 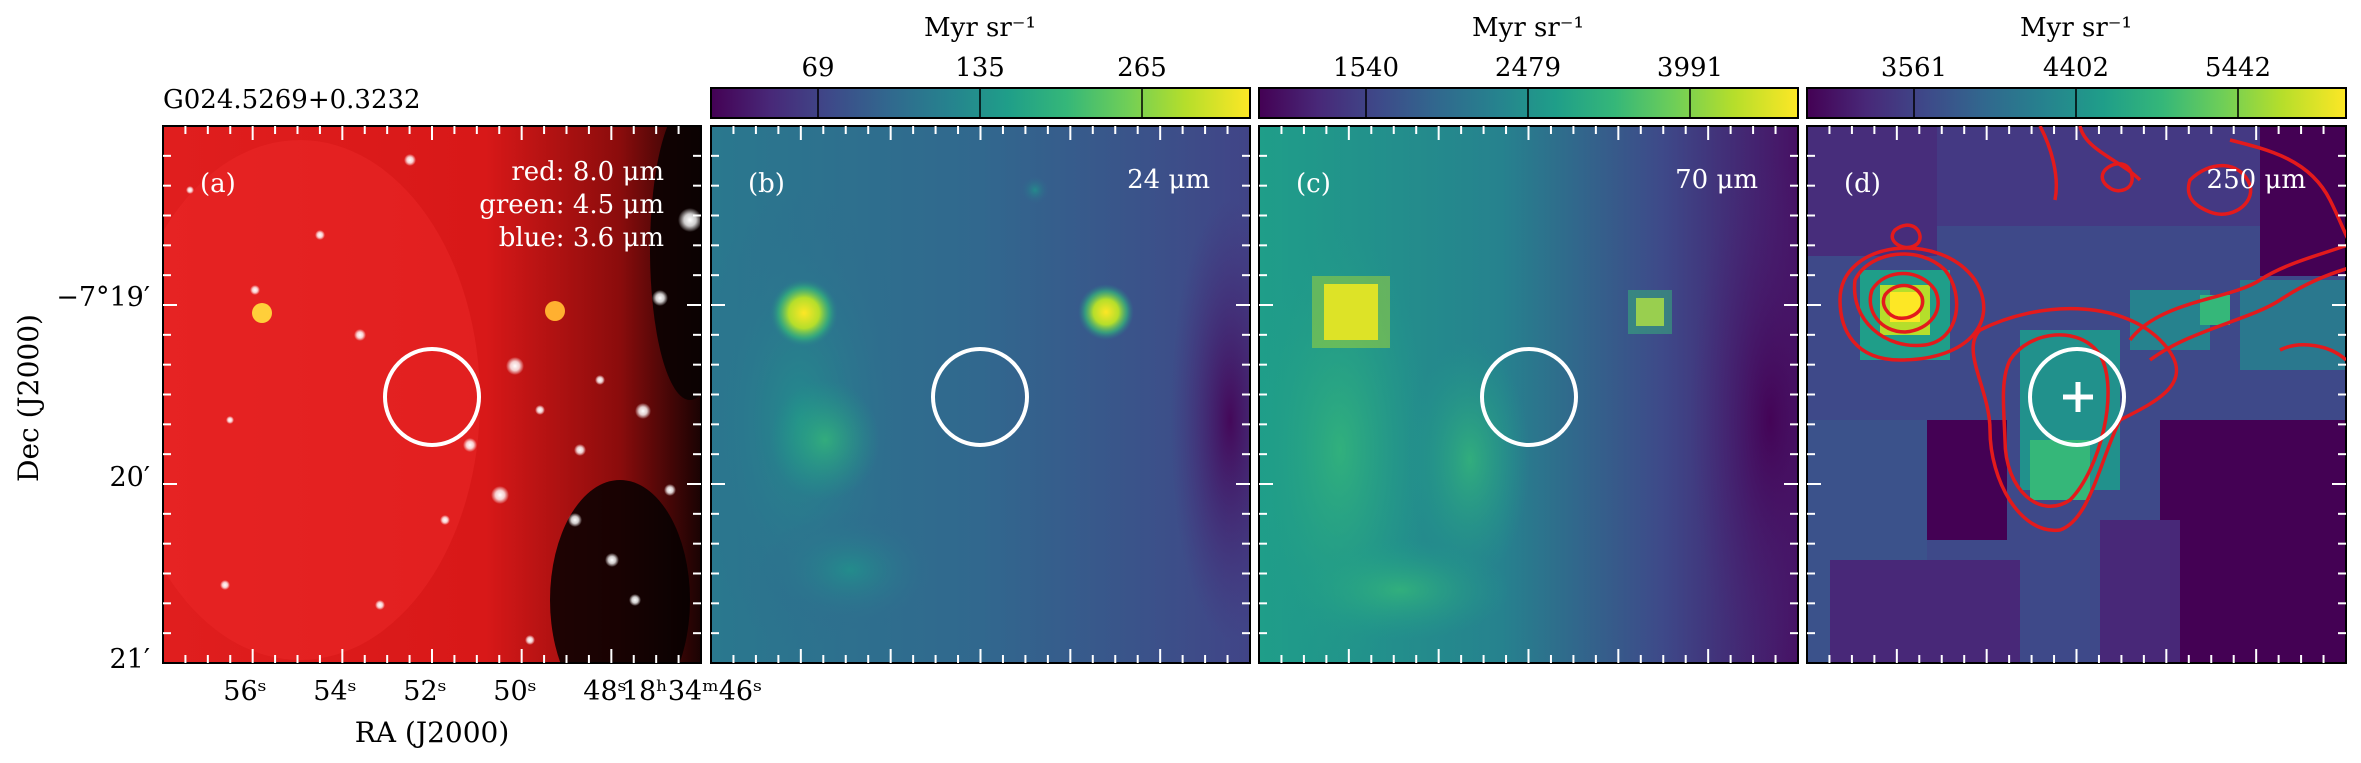 What do you see at coordinates (218, 184) in the screenshot?
I see `panel-label: (a)` at bounding box center [218, 184].